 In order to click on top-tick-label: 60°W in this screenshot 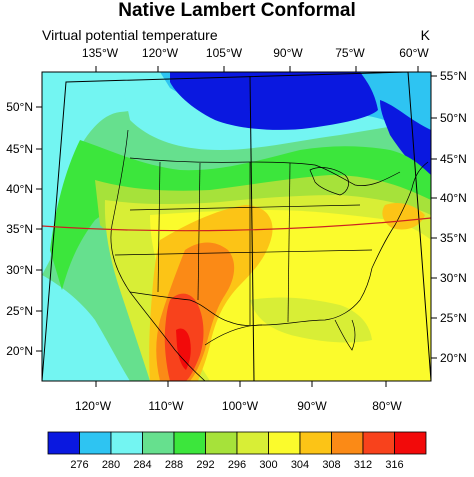, I will do `click(414, 53)`.